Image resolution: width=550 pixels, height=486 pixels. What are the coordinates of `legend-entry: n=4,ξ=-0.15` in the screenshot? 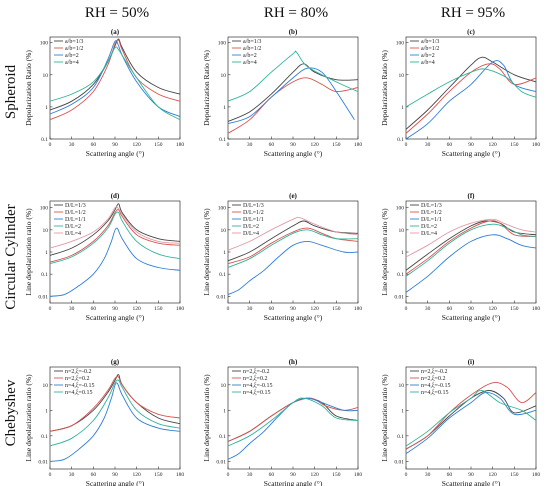 It's located at (257, 386).